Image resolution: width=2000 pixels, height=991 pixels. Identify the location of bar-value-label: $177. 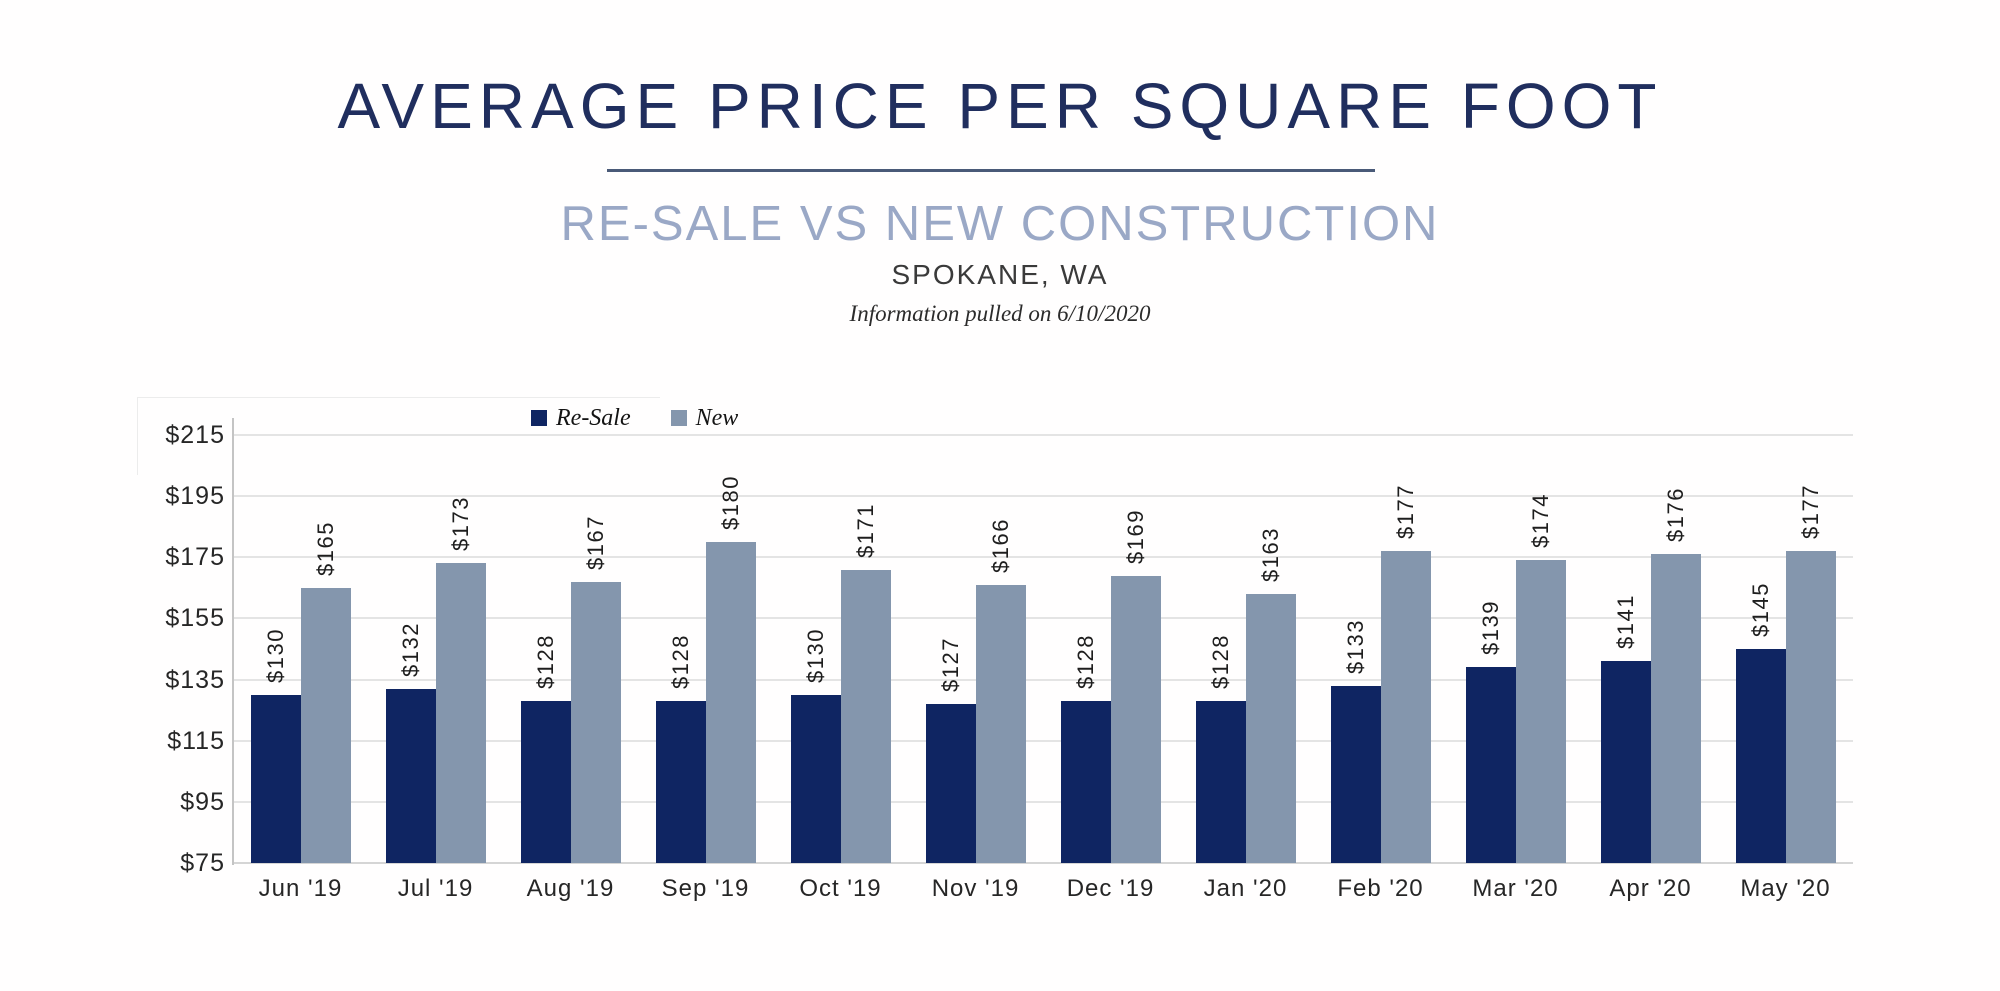
(1405, 512).